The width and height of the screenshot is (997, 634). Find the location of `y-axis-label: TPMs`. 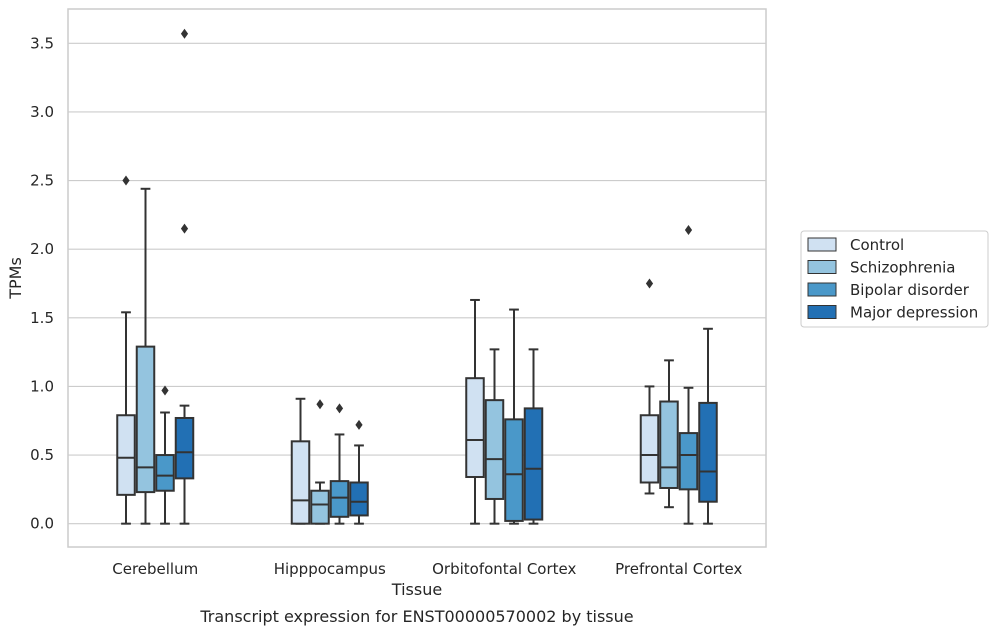

y-axis-label: TPMs is located at coordinates (15, 278).